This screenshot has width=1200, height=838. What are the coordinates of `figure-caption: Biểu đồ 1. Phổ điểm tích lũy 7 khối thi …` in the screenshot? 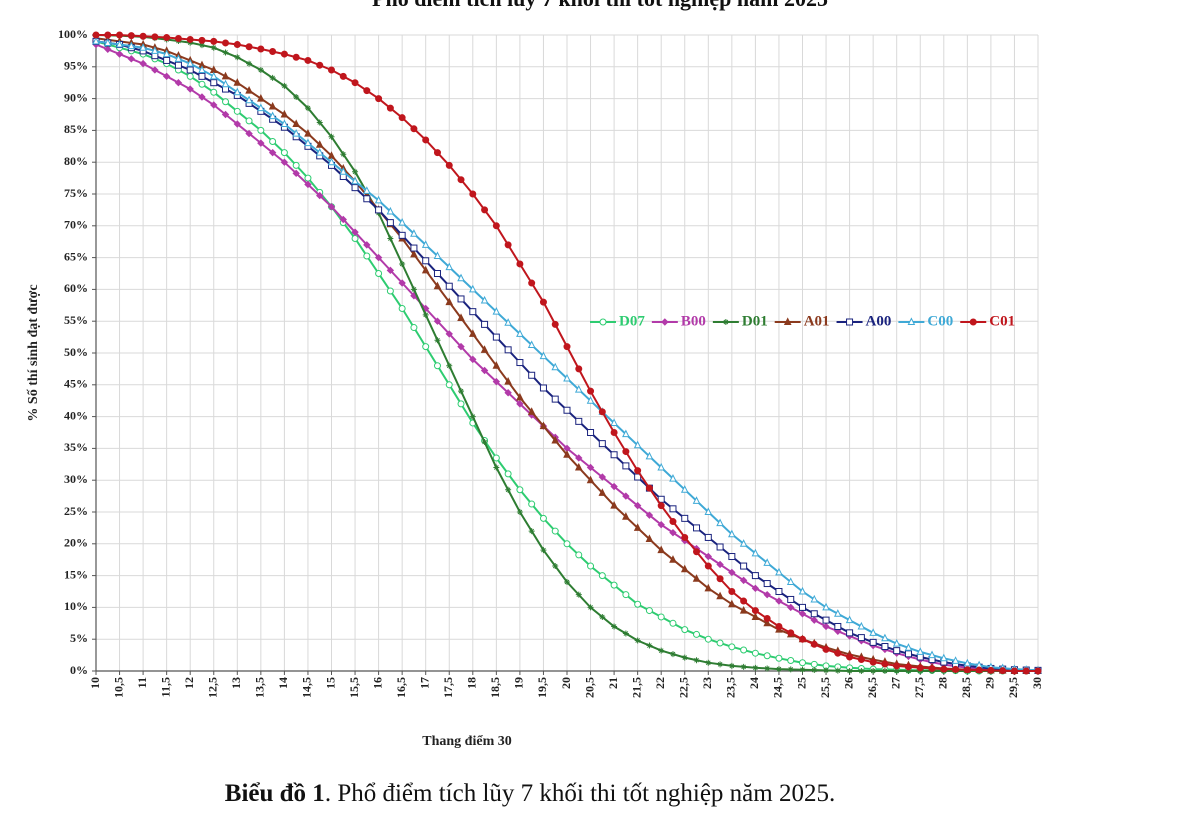 It's located at (530, 794).